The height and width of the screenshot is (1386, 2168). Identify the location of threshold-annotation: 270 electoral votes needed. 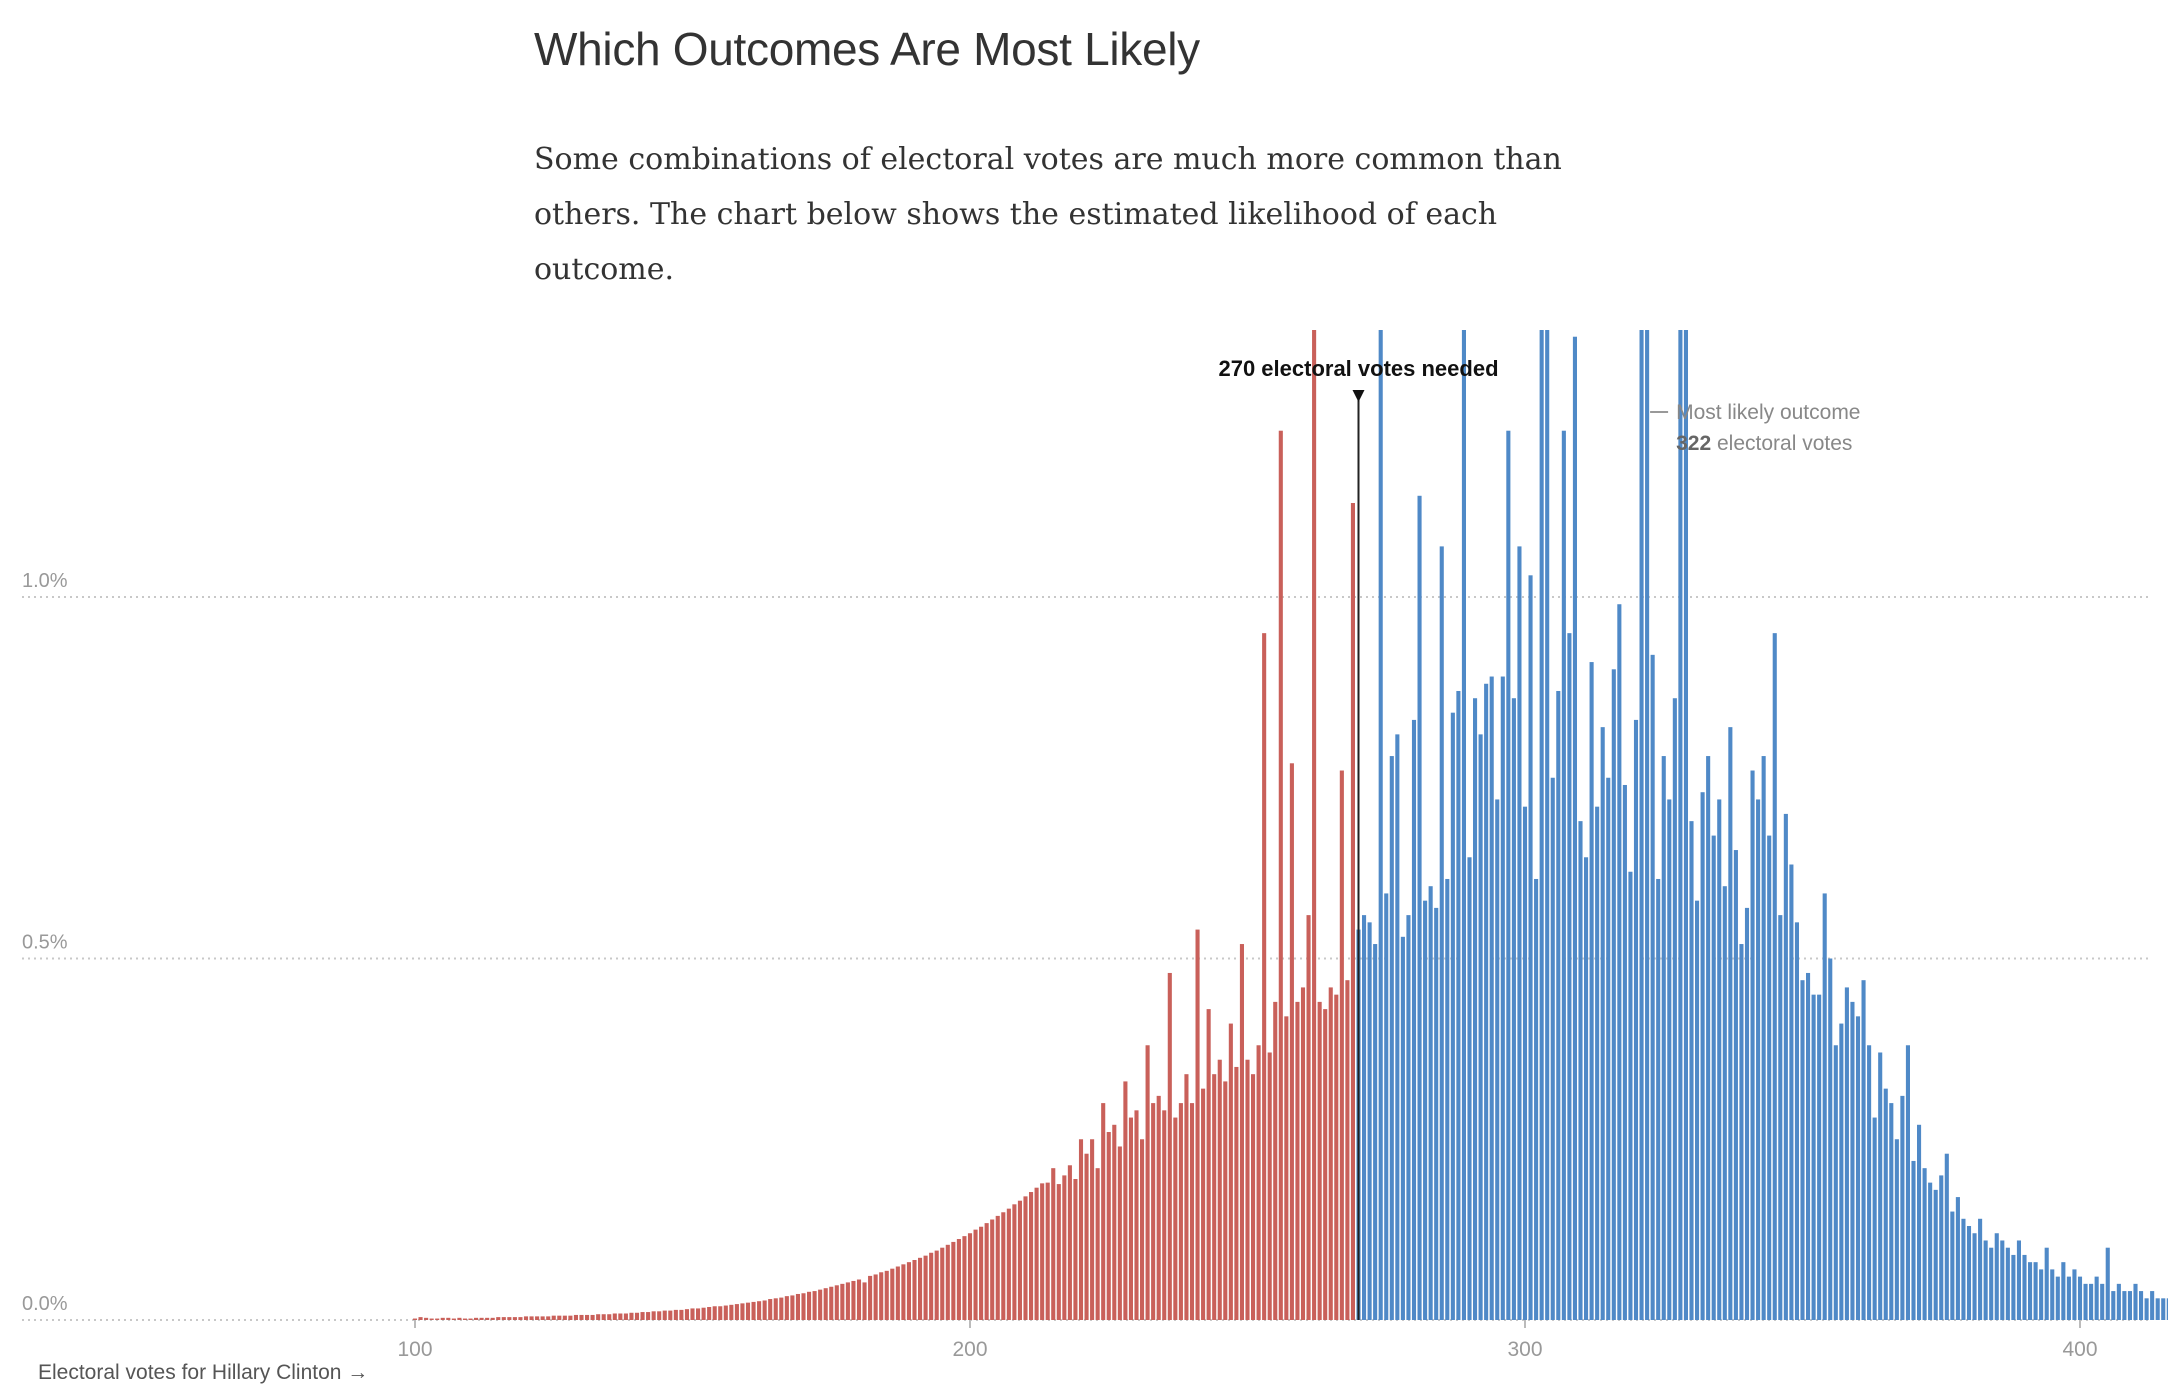
(1358, 368).